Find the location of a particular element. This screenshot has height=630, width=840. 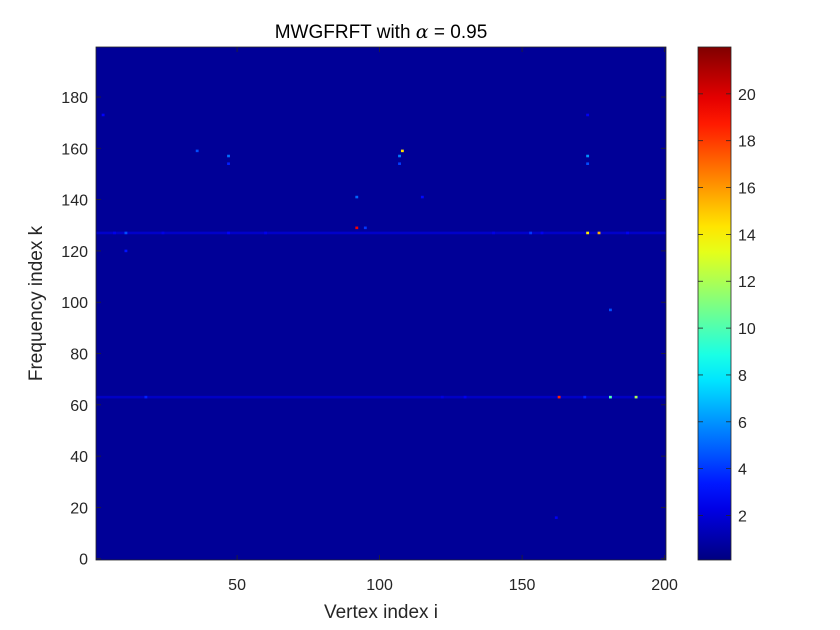

x-tick-label: 200 is located at coordinates (664, 585).